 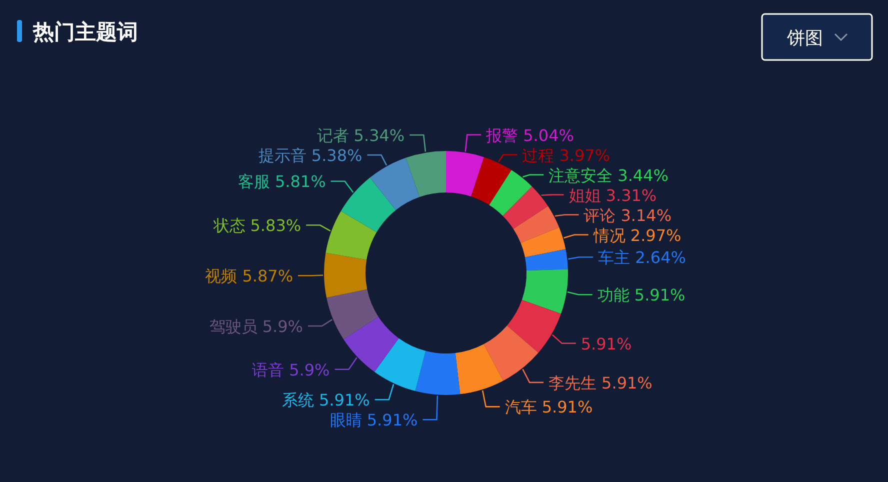 I want to click on slice-label: 状态, so click(x=229, y=226).